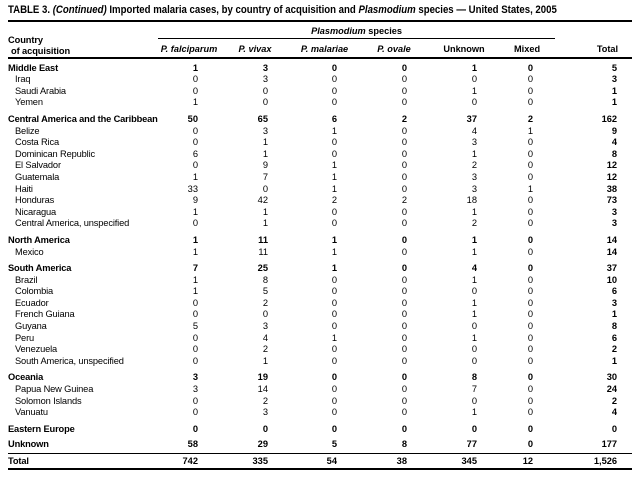 The image size is (640, 480). Describe the element at coordinates (36, 211) in the screenshot. I see `row-label-cell: Nicaragua` at that location.